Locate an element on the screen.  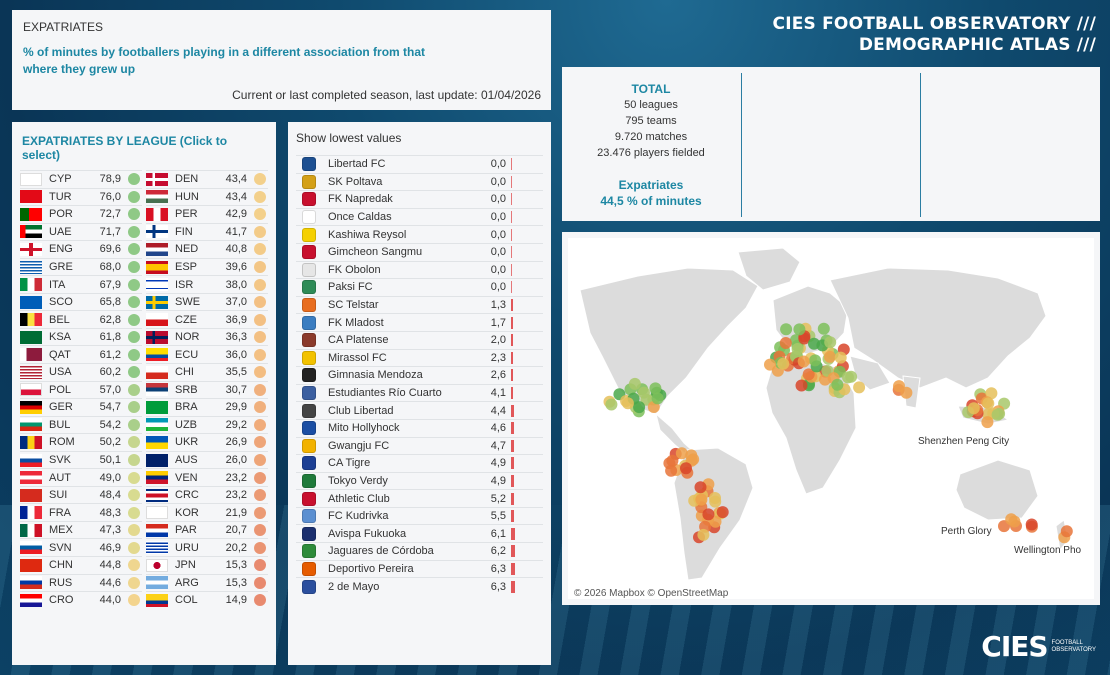
club-row: 2 de Mayo 6,3 is located at coordinates (419, 586).